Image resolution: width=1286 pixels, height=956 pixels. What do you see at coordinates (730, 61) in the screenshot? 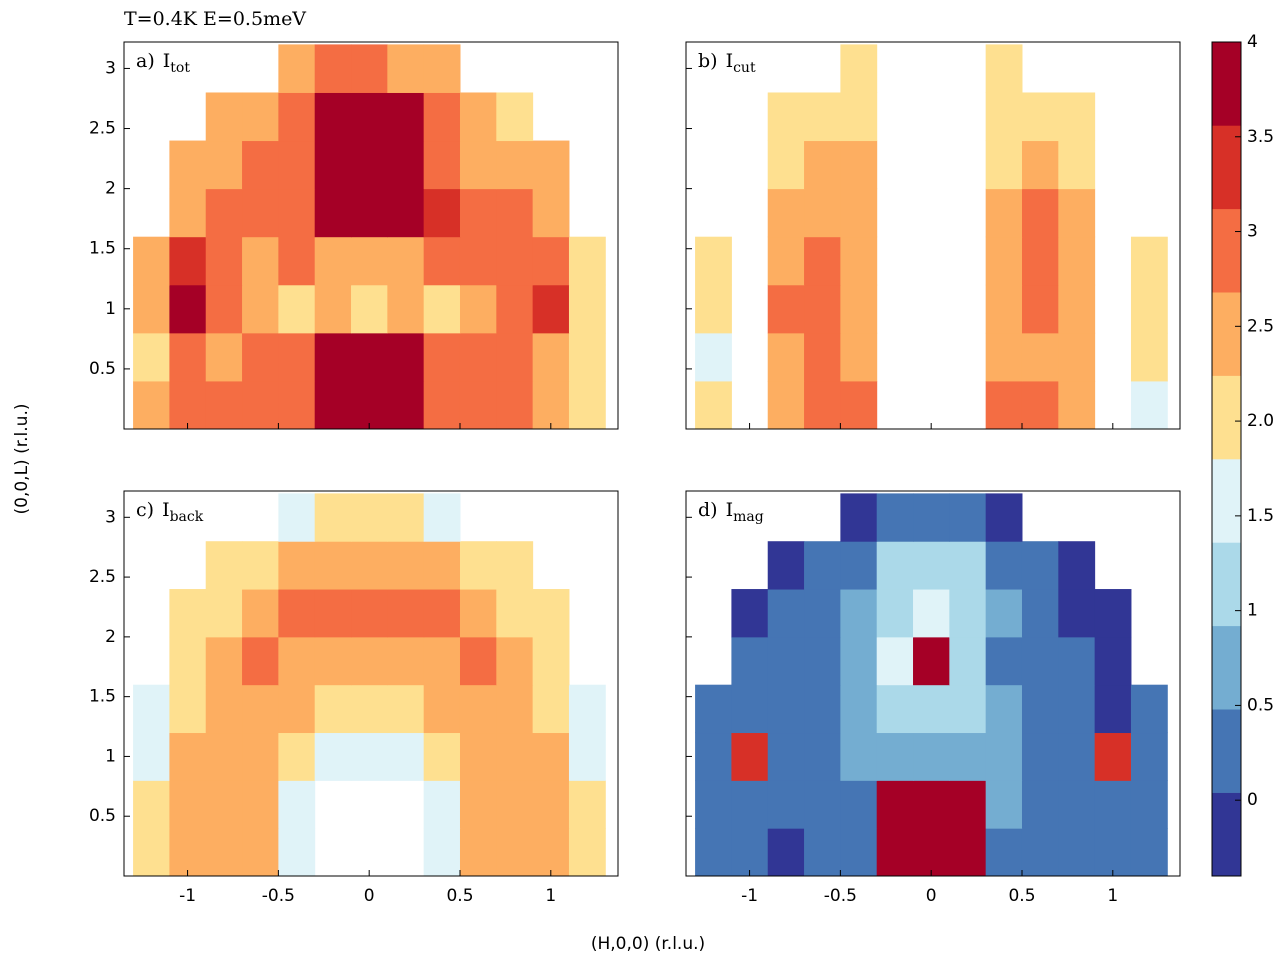
I see `panel-symbol: I` at bounding box center [730, 61].